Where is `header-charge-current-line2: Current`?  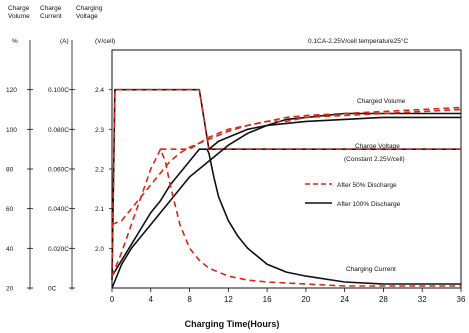
header-charge-current-line2: Current is located at coordinates (51, 16).